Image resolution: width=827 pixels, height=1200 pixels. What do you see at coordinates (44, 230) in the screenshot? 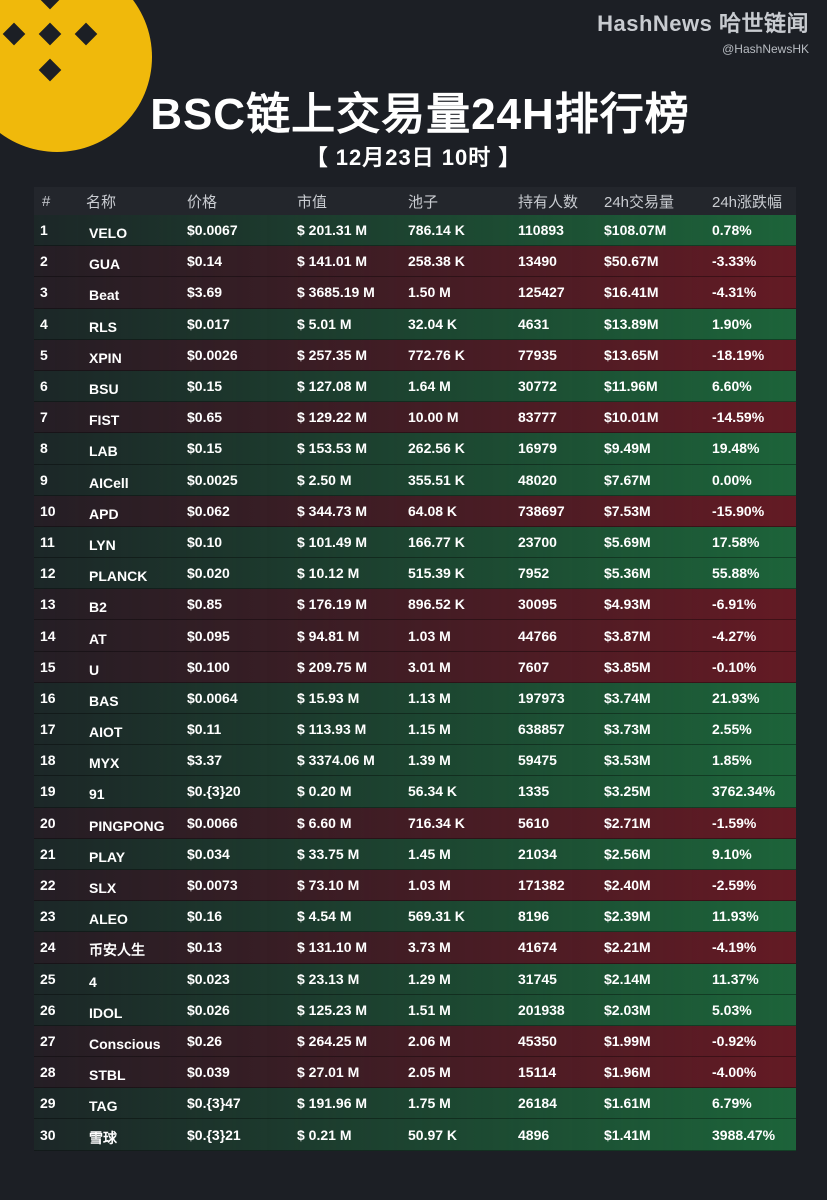
I see `rank-cell: 1` at bounding box center [44, 230].